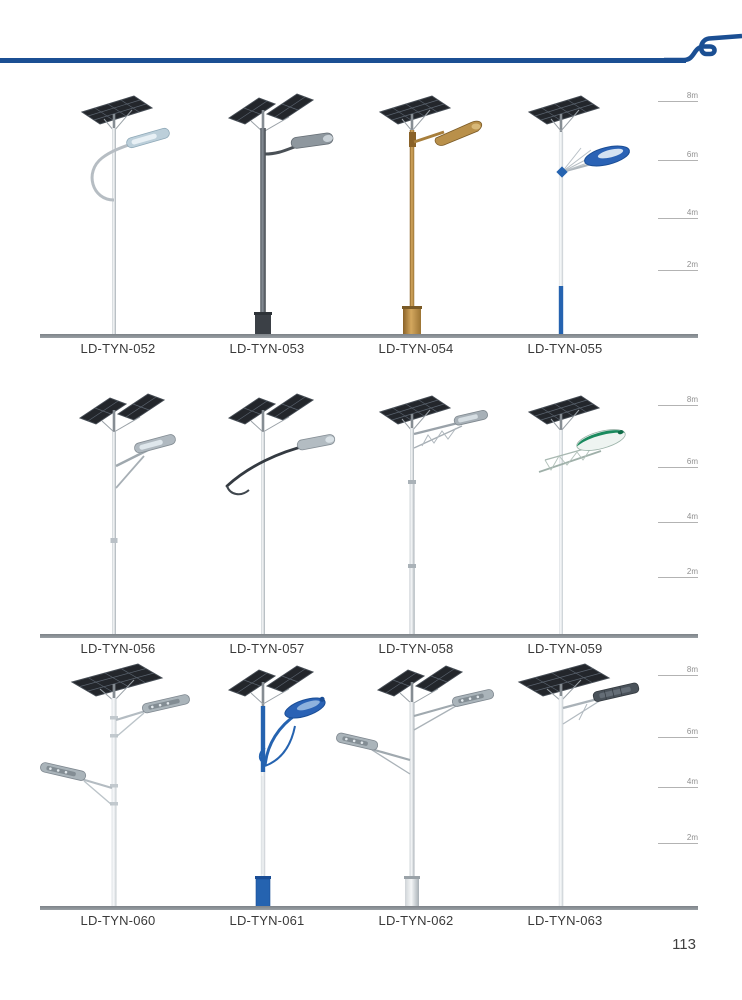  What do you see at coordinates (118, 648) in the screenshot?
I see `product-model-label: LD-TYN-056` at bounding box center [118, 648].